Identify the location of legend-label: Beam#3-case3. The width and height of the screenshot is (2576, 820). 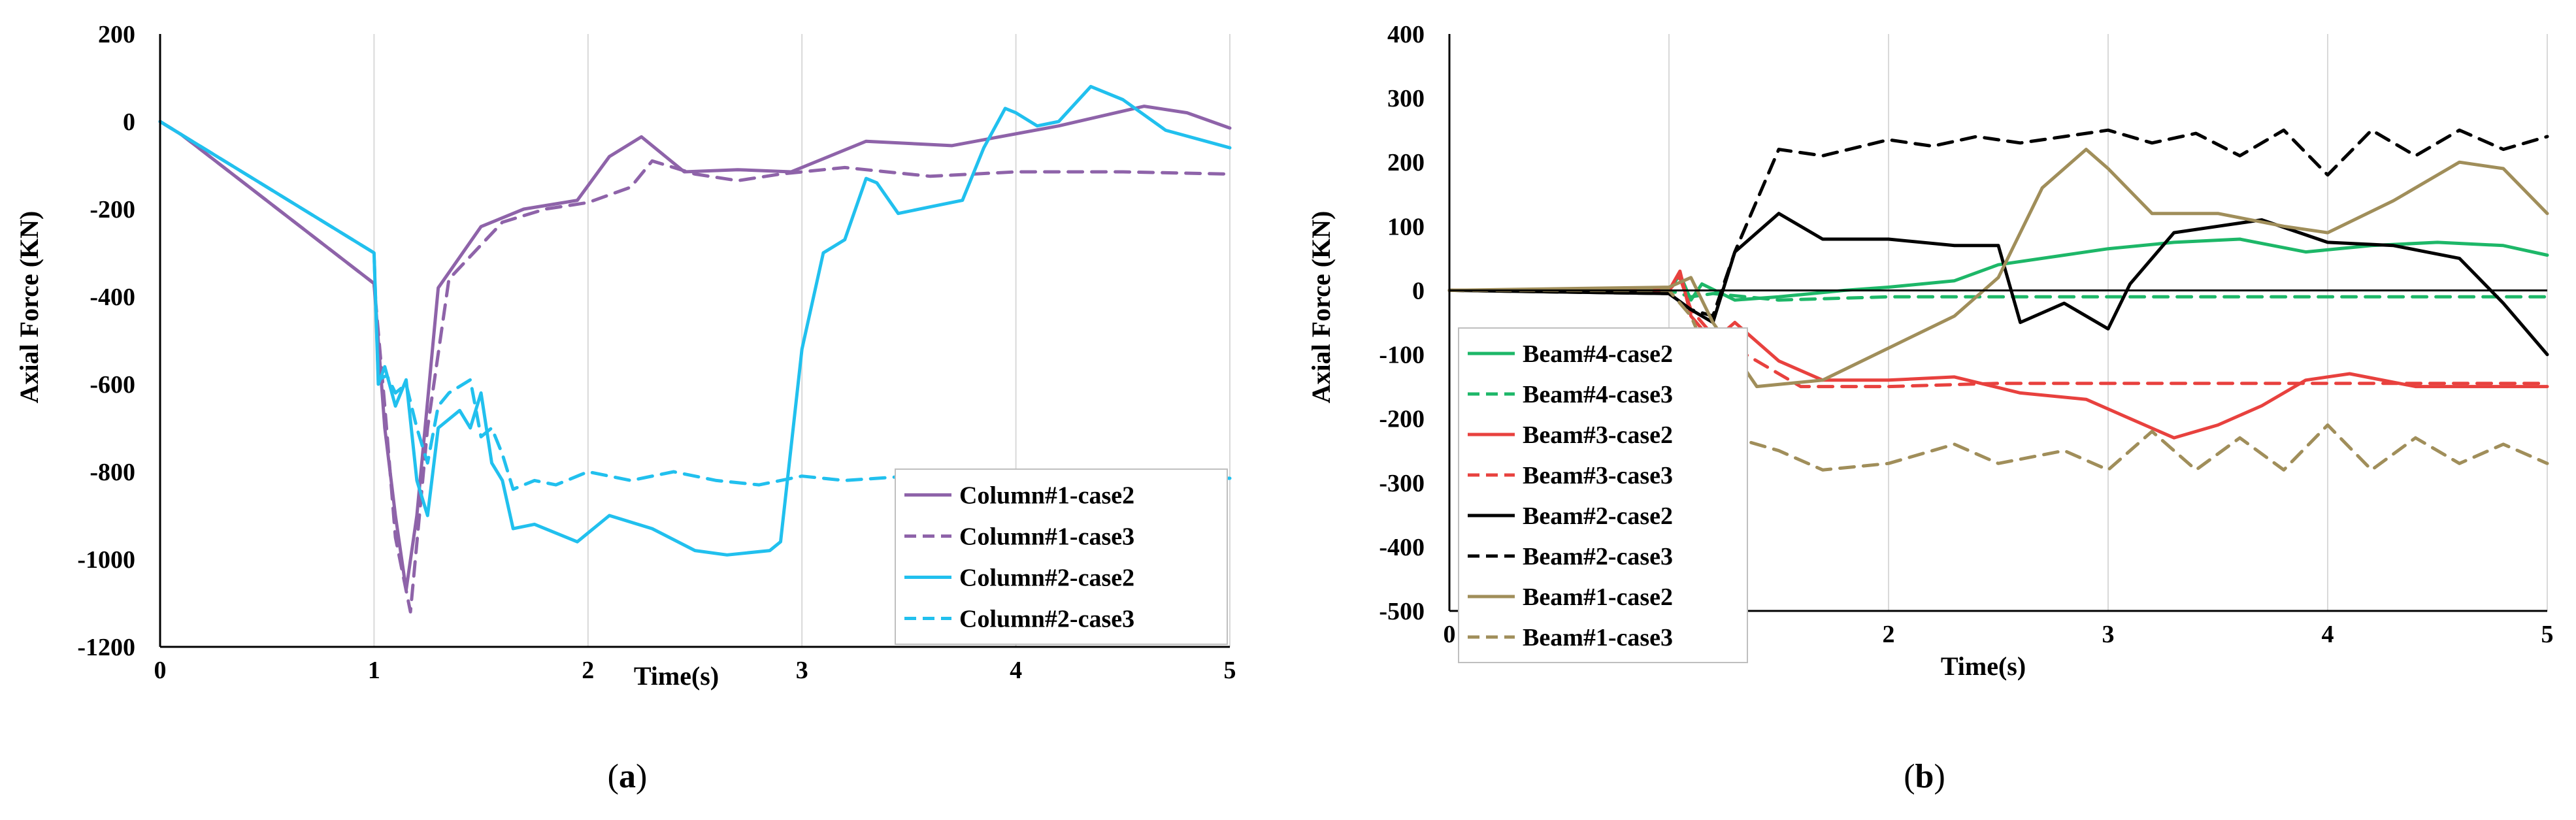
(1598, 475).